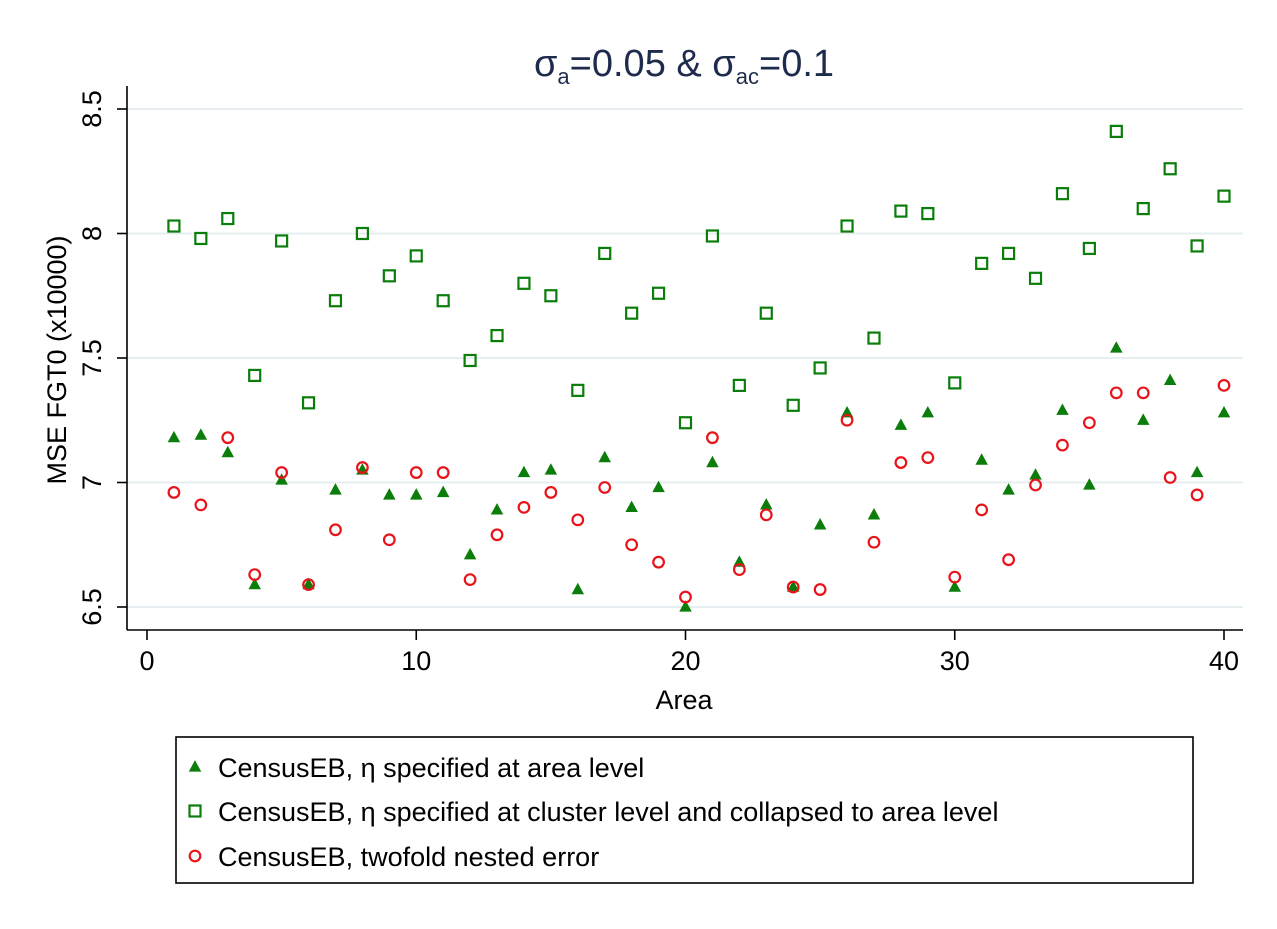 The image size is (1277, 929). I want to click on chart-title: σa=0.05 & σac=0.1, so click(684, 66).